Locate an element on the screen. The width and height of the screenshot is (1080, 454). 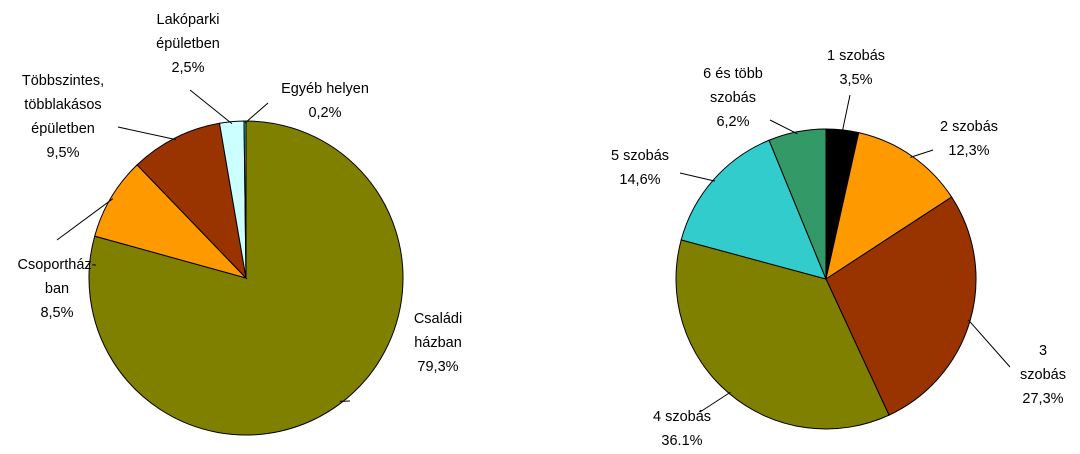
slice-label: Lakóparki épületben 2,5% is located at coordinates (188, 44).